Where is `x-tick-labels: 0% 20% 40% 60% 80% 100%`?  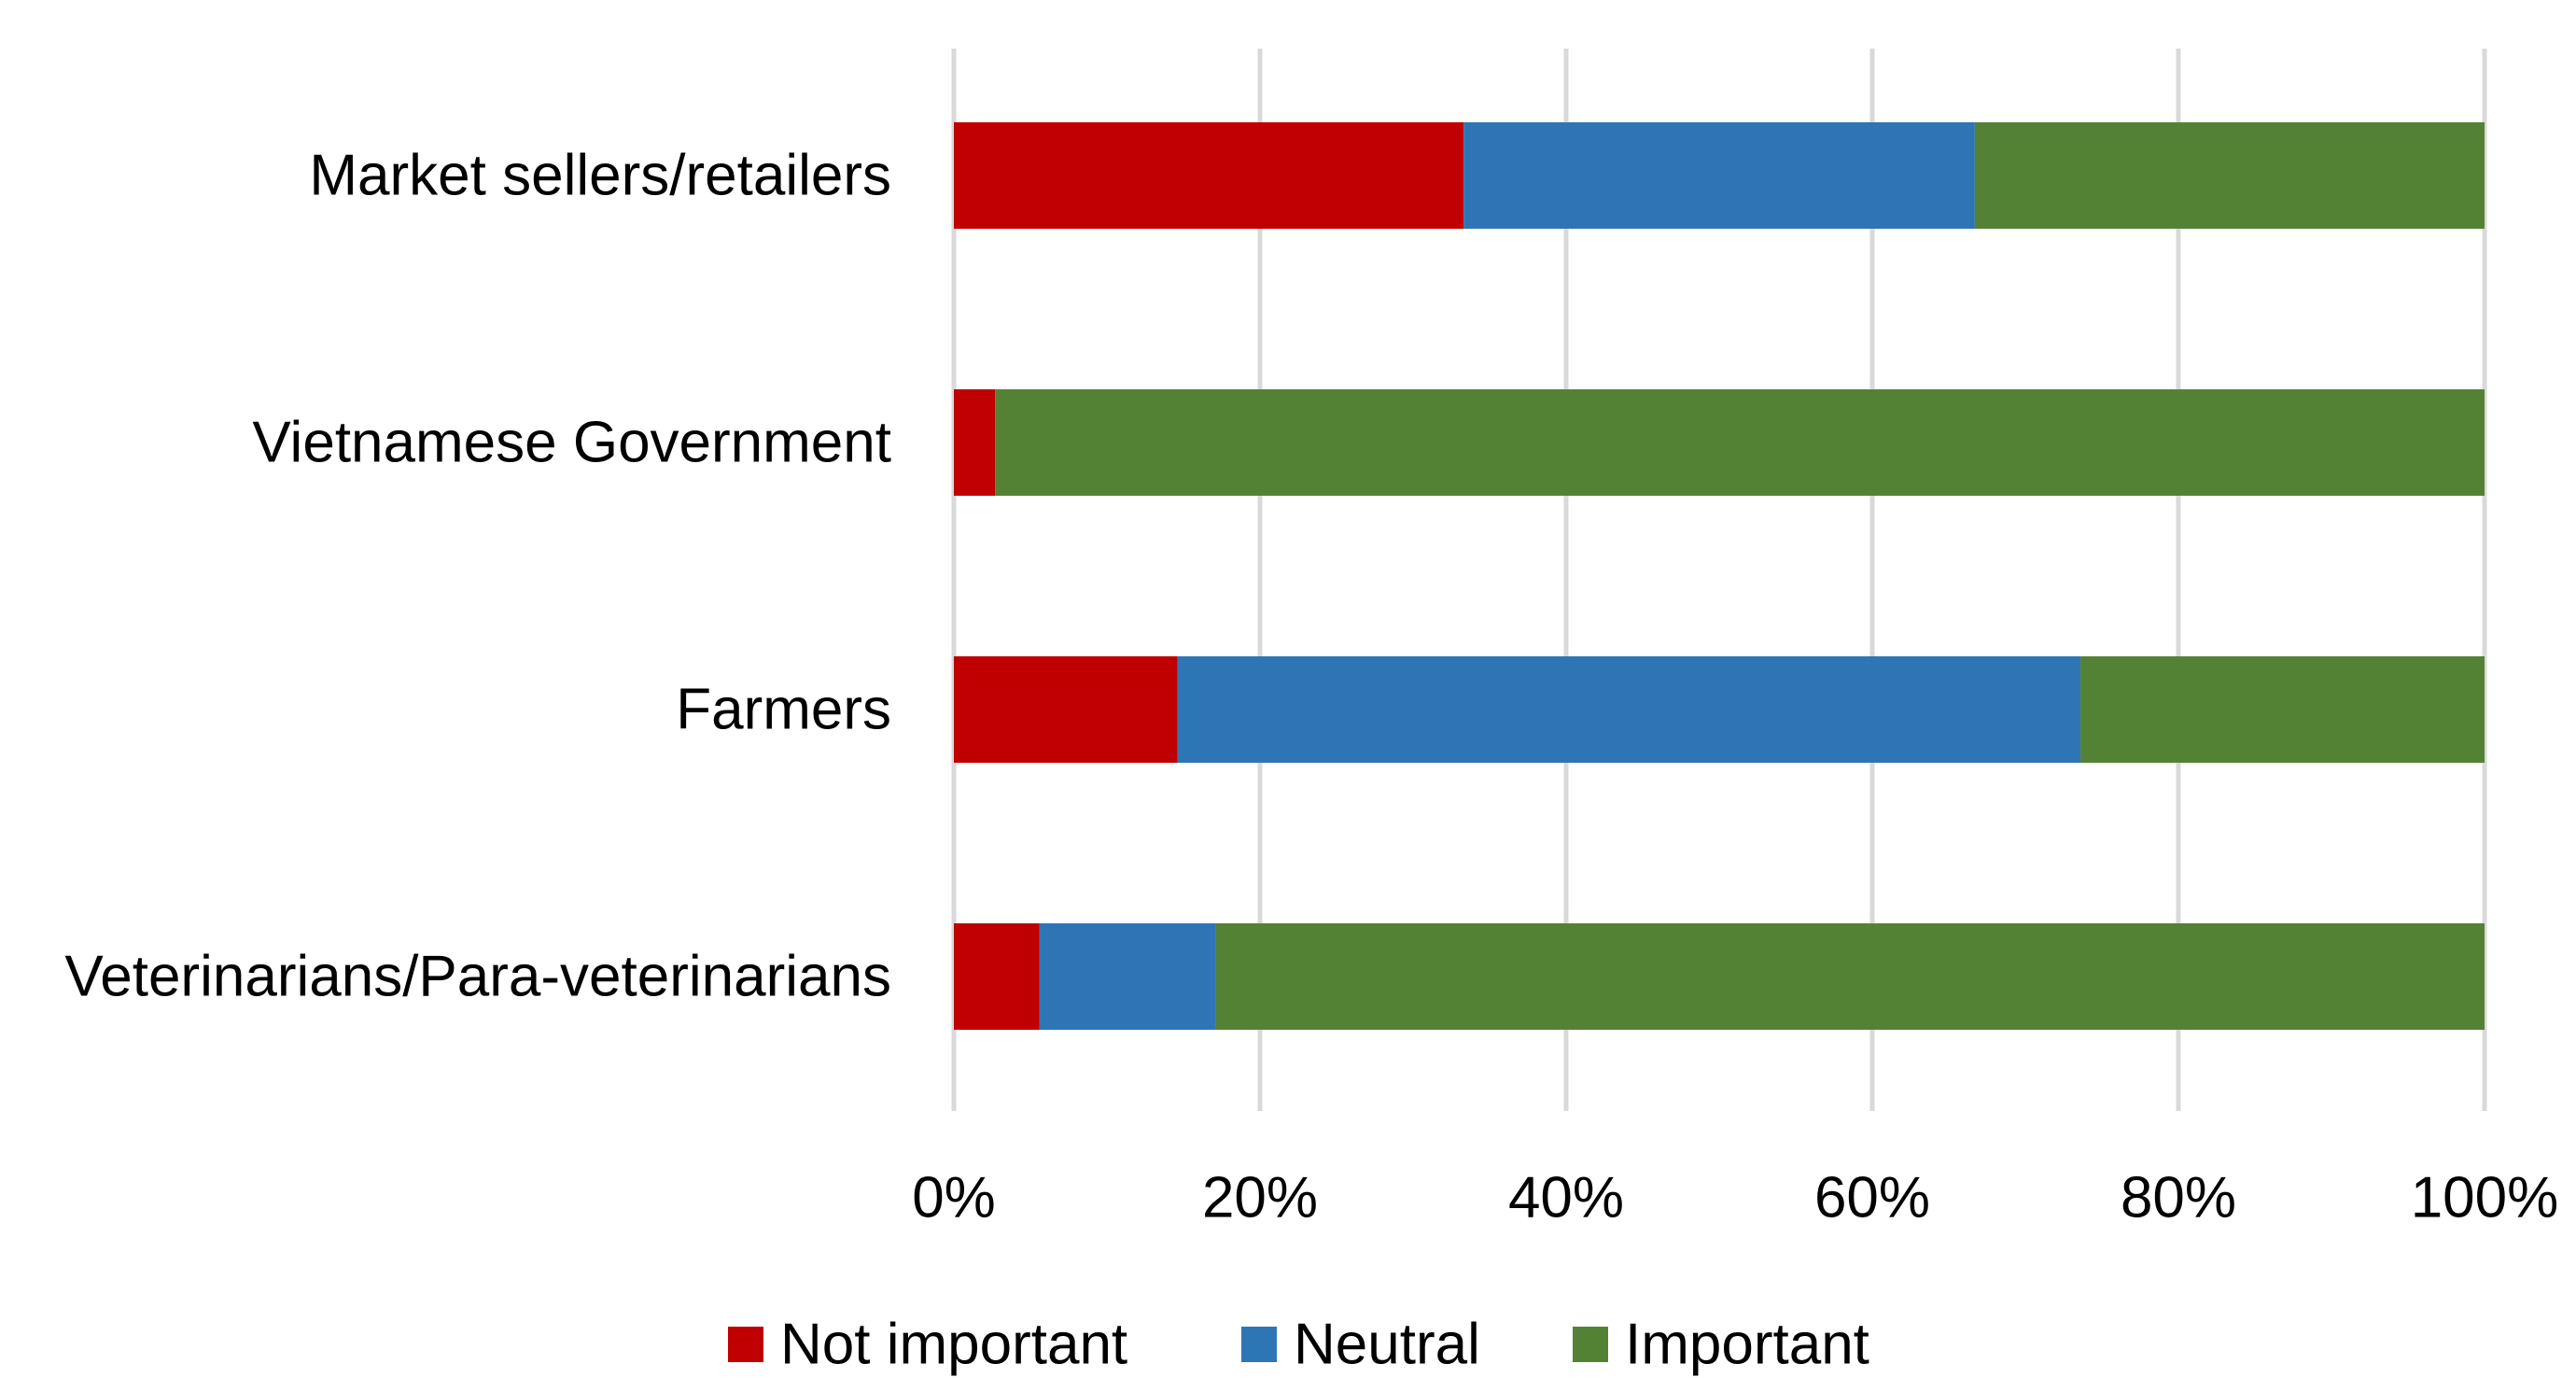
x-tick-labels: 0% 20% 40% 60% 80% 100% is located at coordinates (1735, 1198).